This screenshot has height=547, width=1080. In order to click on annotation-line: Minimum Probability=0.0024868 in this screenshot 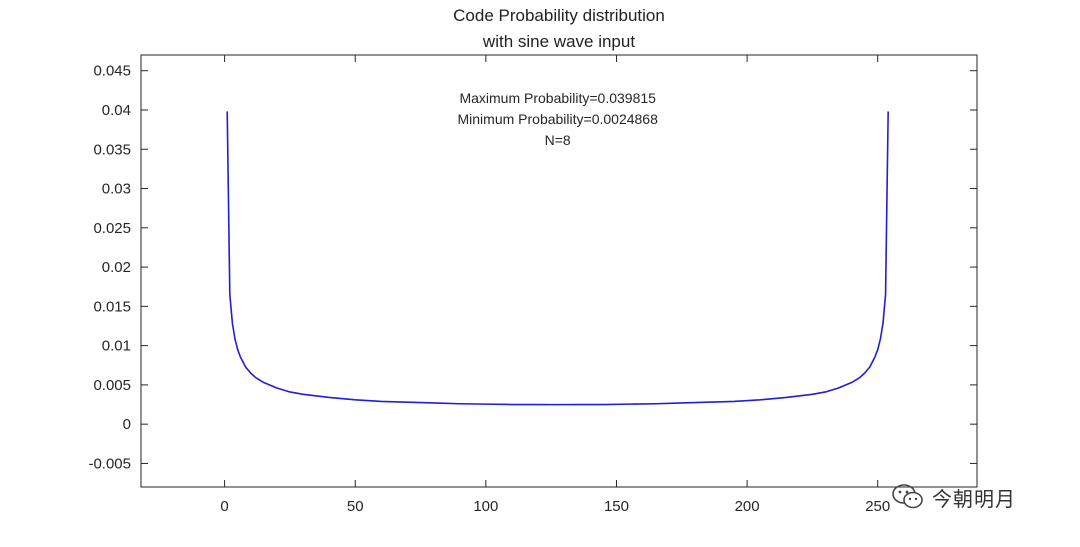, I will do `click(557, 119)`.